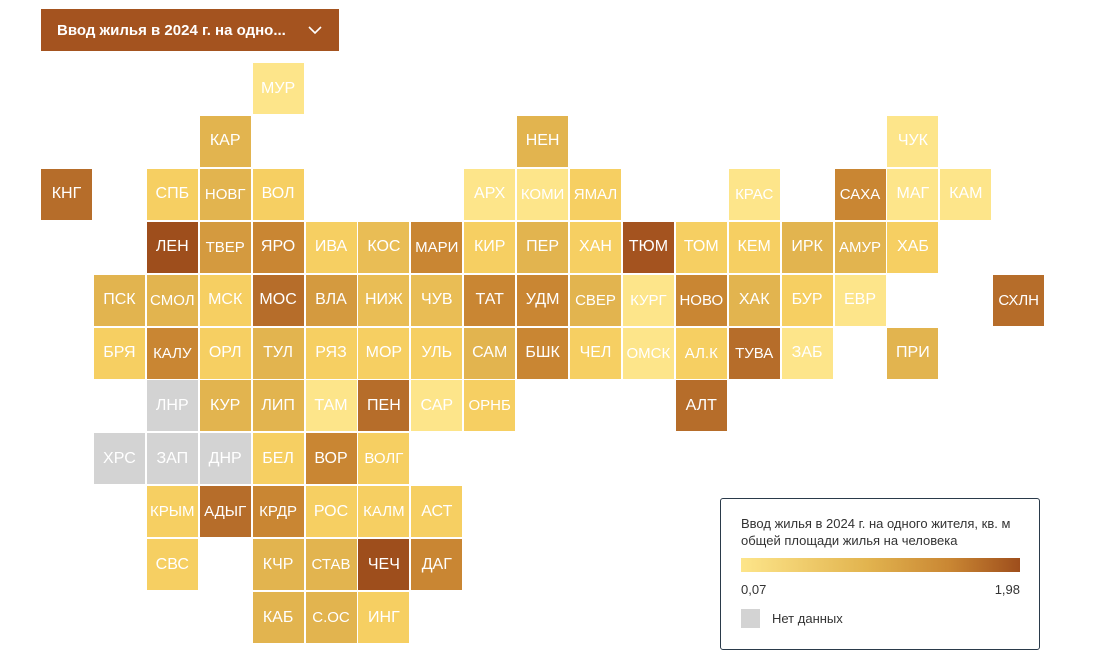 This screenshot has width=1100, height=653. What do you see at coordinates (543, 300) in the screenshot?
I see `region-tile-УДМ: УДМ` at bounding box center [543, 300].